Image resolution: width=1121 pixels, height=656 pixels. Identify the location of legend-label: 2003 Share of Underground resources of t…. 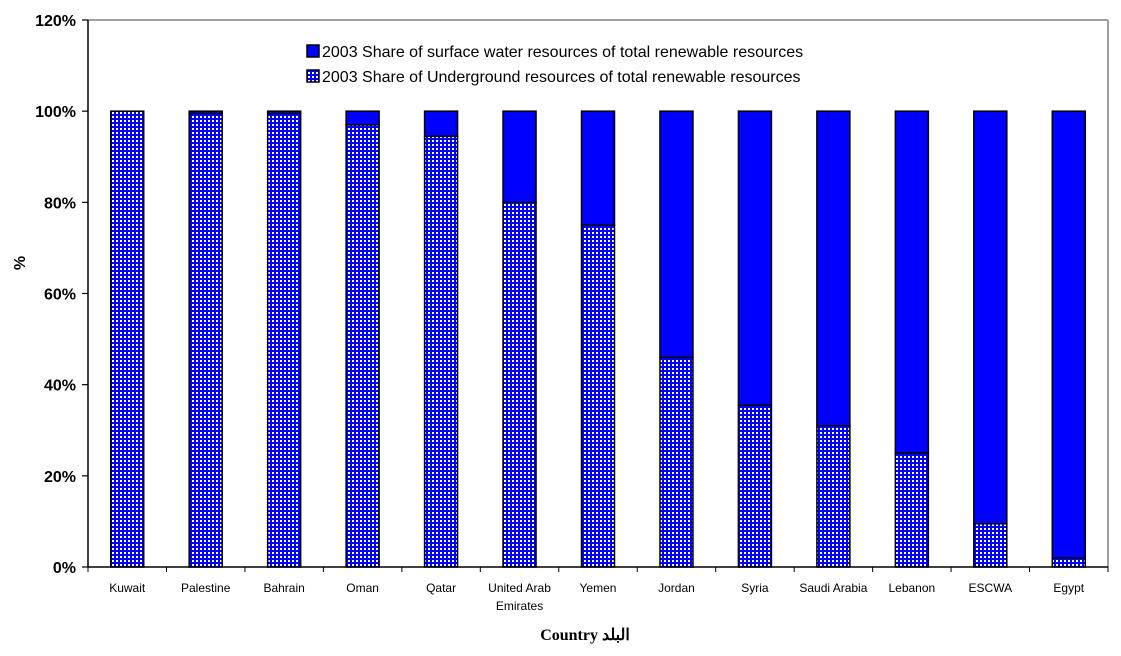
(561, 77).